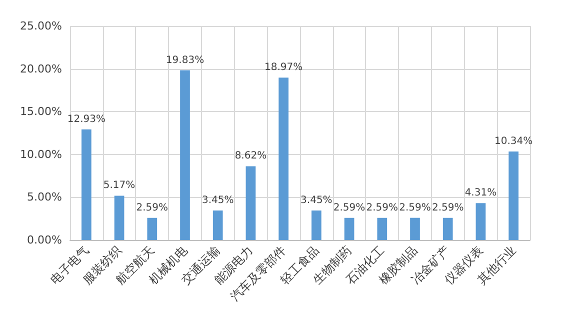 Image resolution: width=566 pixels, height=336 pixels. What do you see at coordinates (250, 156) in the screenshot?
I see `data-label: 8.62%` at bounding box center [250, 156].